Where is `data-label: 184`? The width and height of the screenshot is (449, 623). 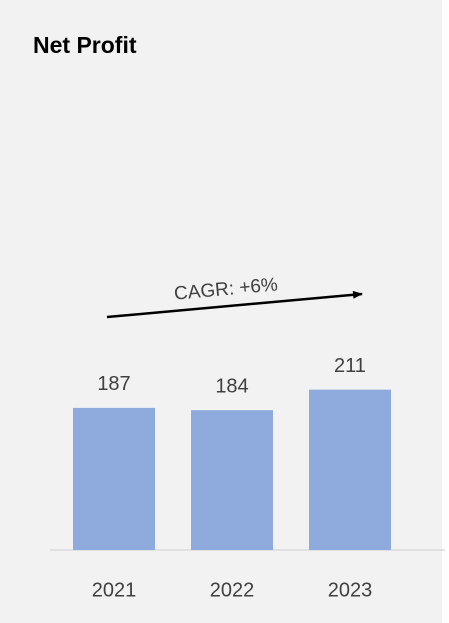 data-label: 184 is located at coordinates (231, 386).